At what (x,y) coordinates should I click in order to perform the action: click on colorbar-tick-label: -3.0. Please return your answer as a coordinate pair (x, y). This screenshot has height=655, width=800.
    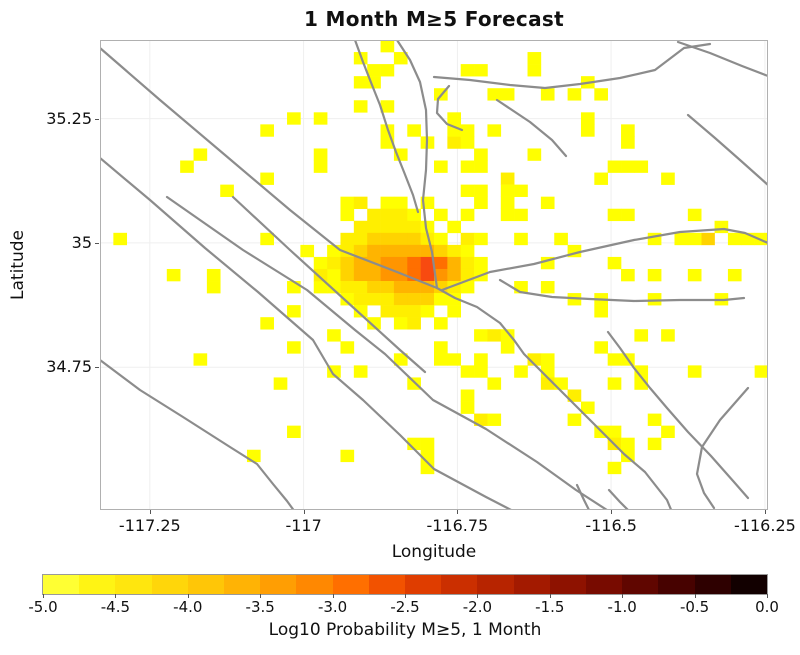
    Looking at the image, I should click on (332, 607).